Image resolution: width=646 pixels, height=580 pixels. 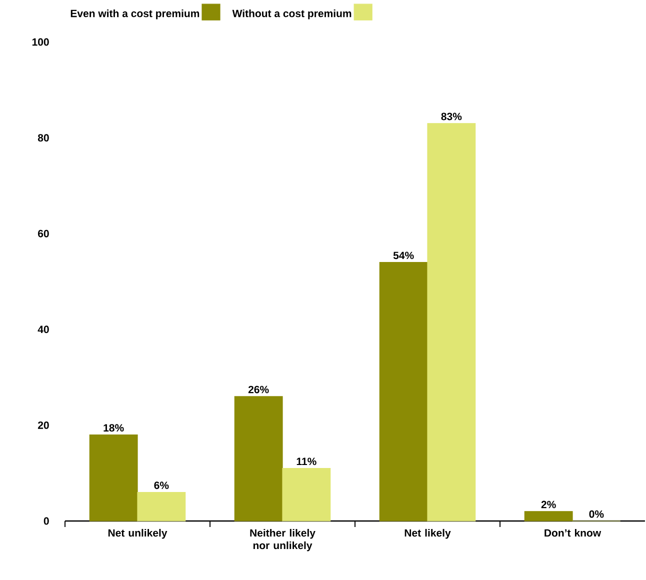 I want to click on data-label: 18%, so click(x=114, y=428).